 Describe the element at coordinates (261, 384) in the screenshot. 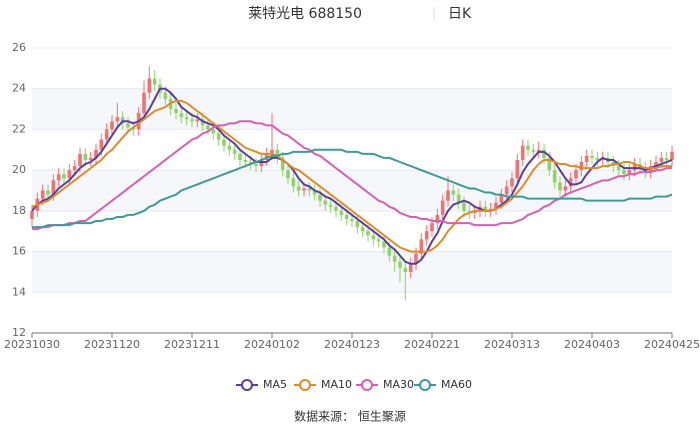

I see `legend-item: MA5` at that location.